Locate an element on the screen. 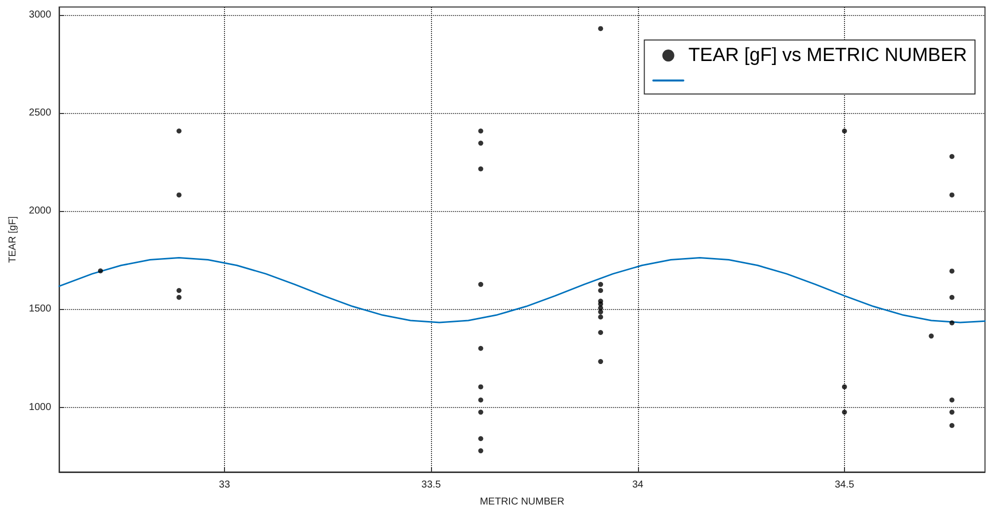 This screenshot has width=987, height=512. y-tick-label: 1500 is located at coordinates (40, 309).